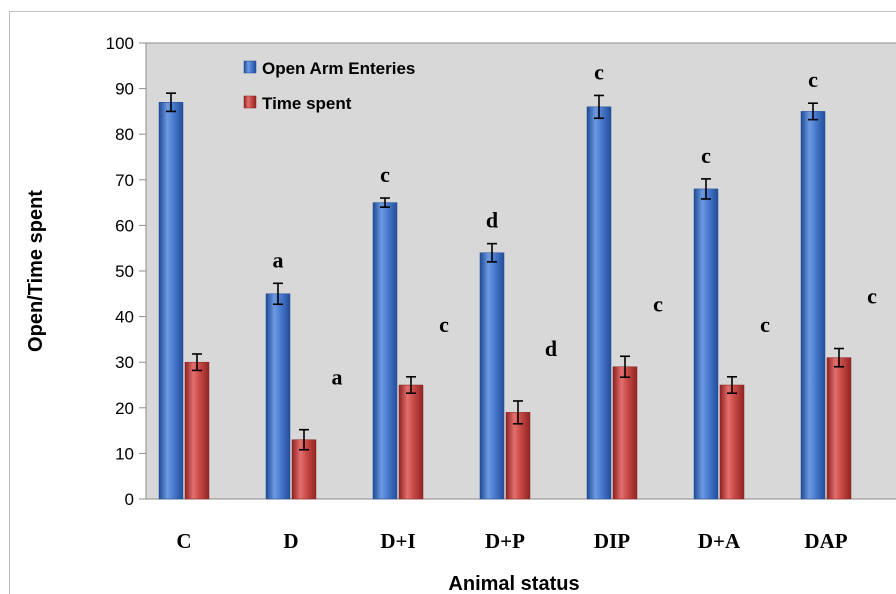  What do you see at coordinates (505, 541) in the screenshot?
I see `x-tick-label: D+P` at bounding box center [505, 541].